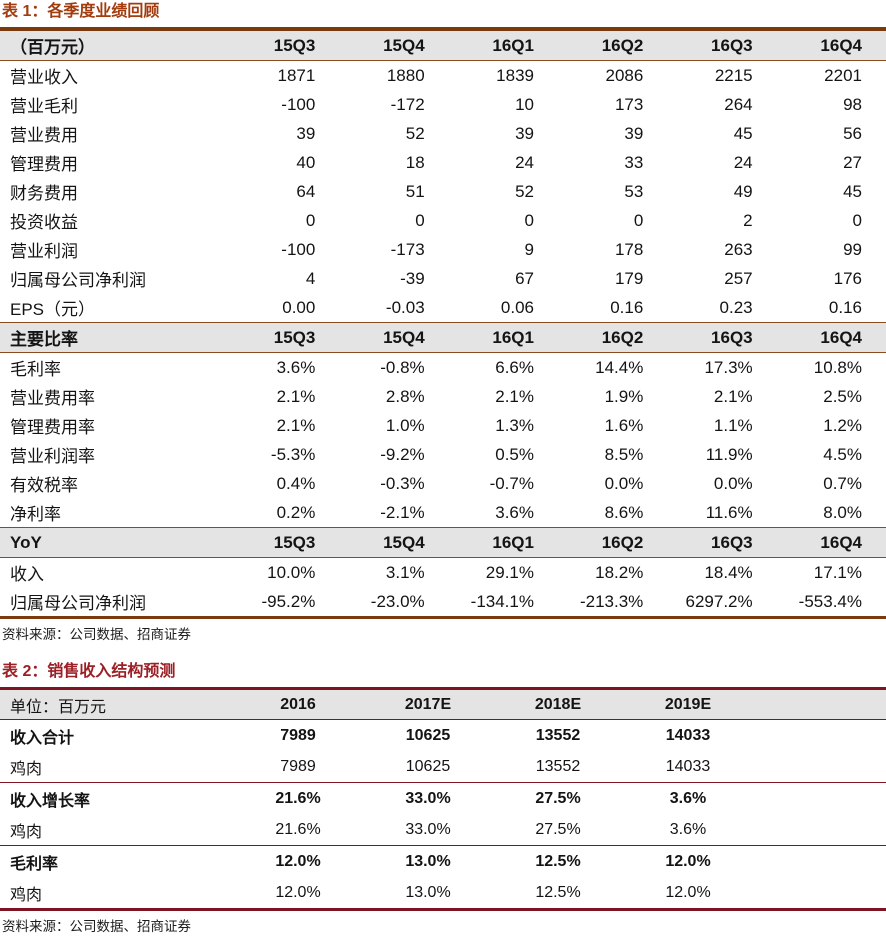 The image size is (886, 936). What do you see at coordinates (837, 572) in the screenshot?
I see `cell-value: 17.1%` at bounding box center [837, 572].